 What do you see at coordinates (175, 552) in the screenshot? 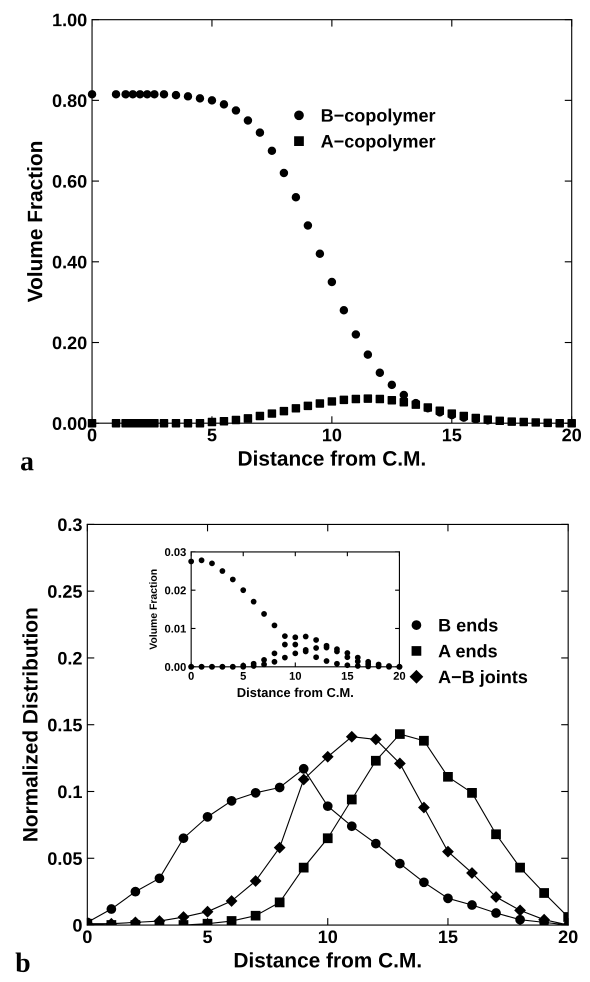
I see `y-tick-label: 0.03` at bounding box center [175, 552].